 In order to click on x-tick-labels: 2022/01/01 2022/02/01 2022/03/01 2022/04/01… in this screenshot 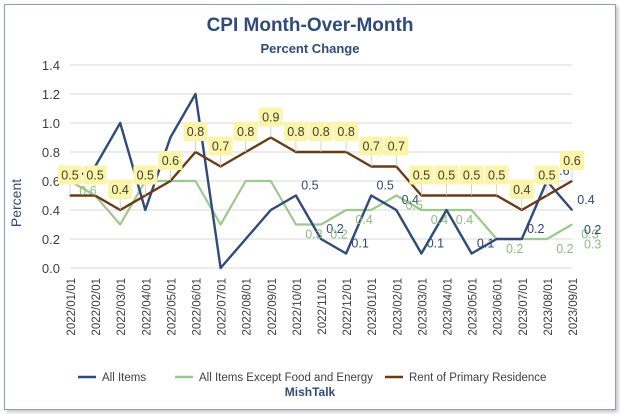, I will do `click(323, 307)`.